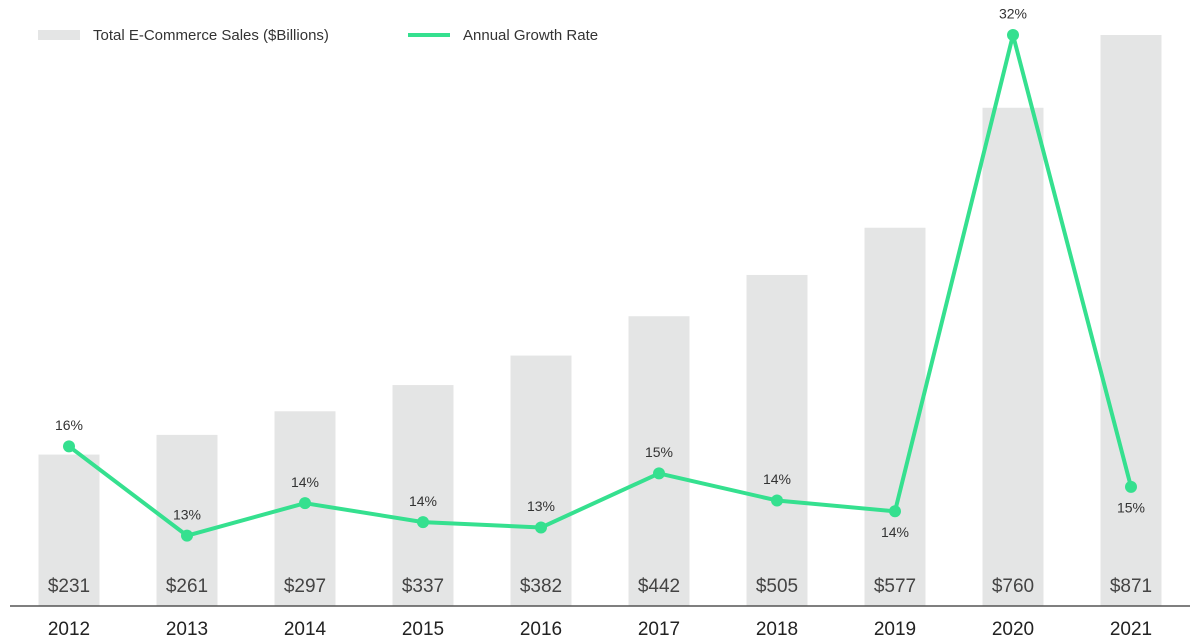 The height and width of the screenshot is (642, 1198). I want to click on x-tick-label: 2019, so click(895, 629).